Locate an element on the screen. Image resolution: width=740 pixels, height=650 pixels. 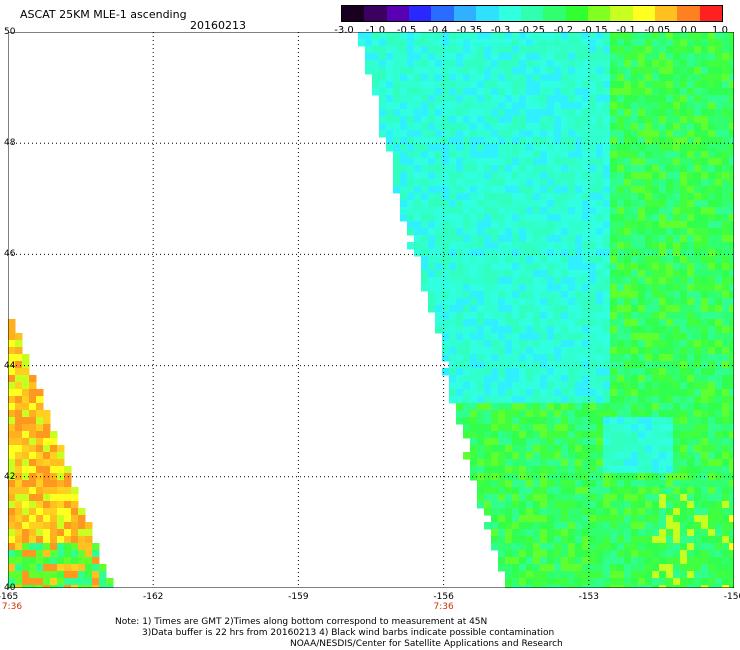
longitude-tick-label: -165 is located at coordinates (9, 597).